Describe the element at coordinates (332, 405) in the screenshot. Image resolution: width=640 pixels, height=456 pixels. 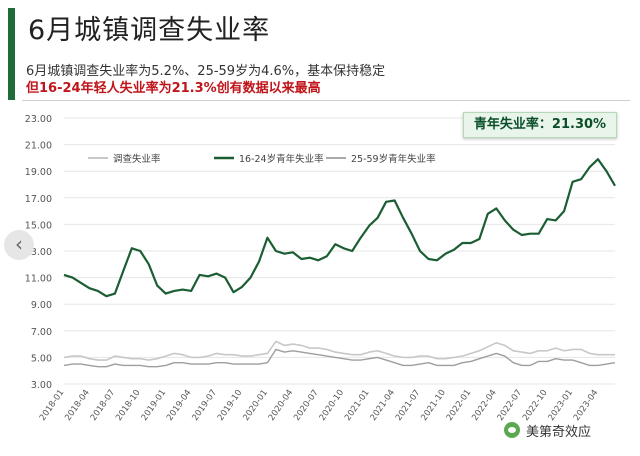
I see `x-tick-label: 2020-10` at that location.